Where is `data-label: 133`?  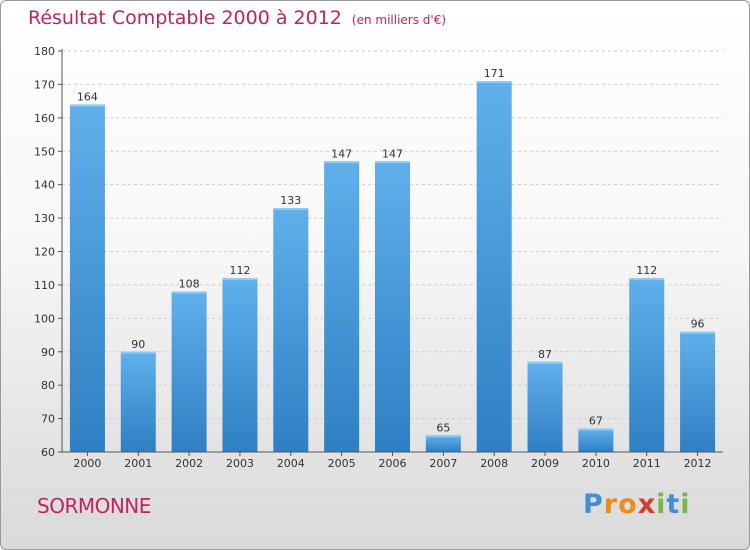 data-label: 133 is located at coordinates (290, 200).